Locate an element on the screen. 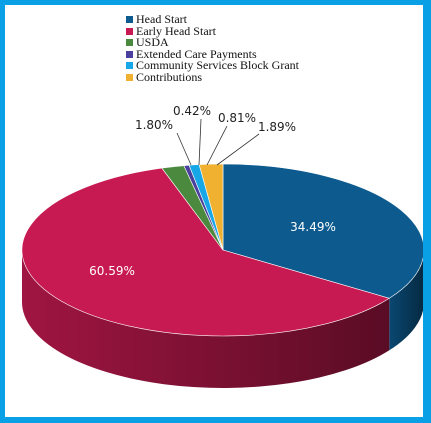 This screenshot has width=431, height=423. legend-label: Extended Care Payments is located at coordinates (196, 53).